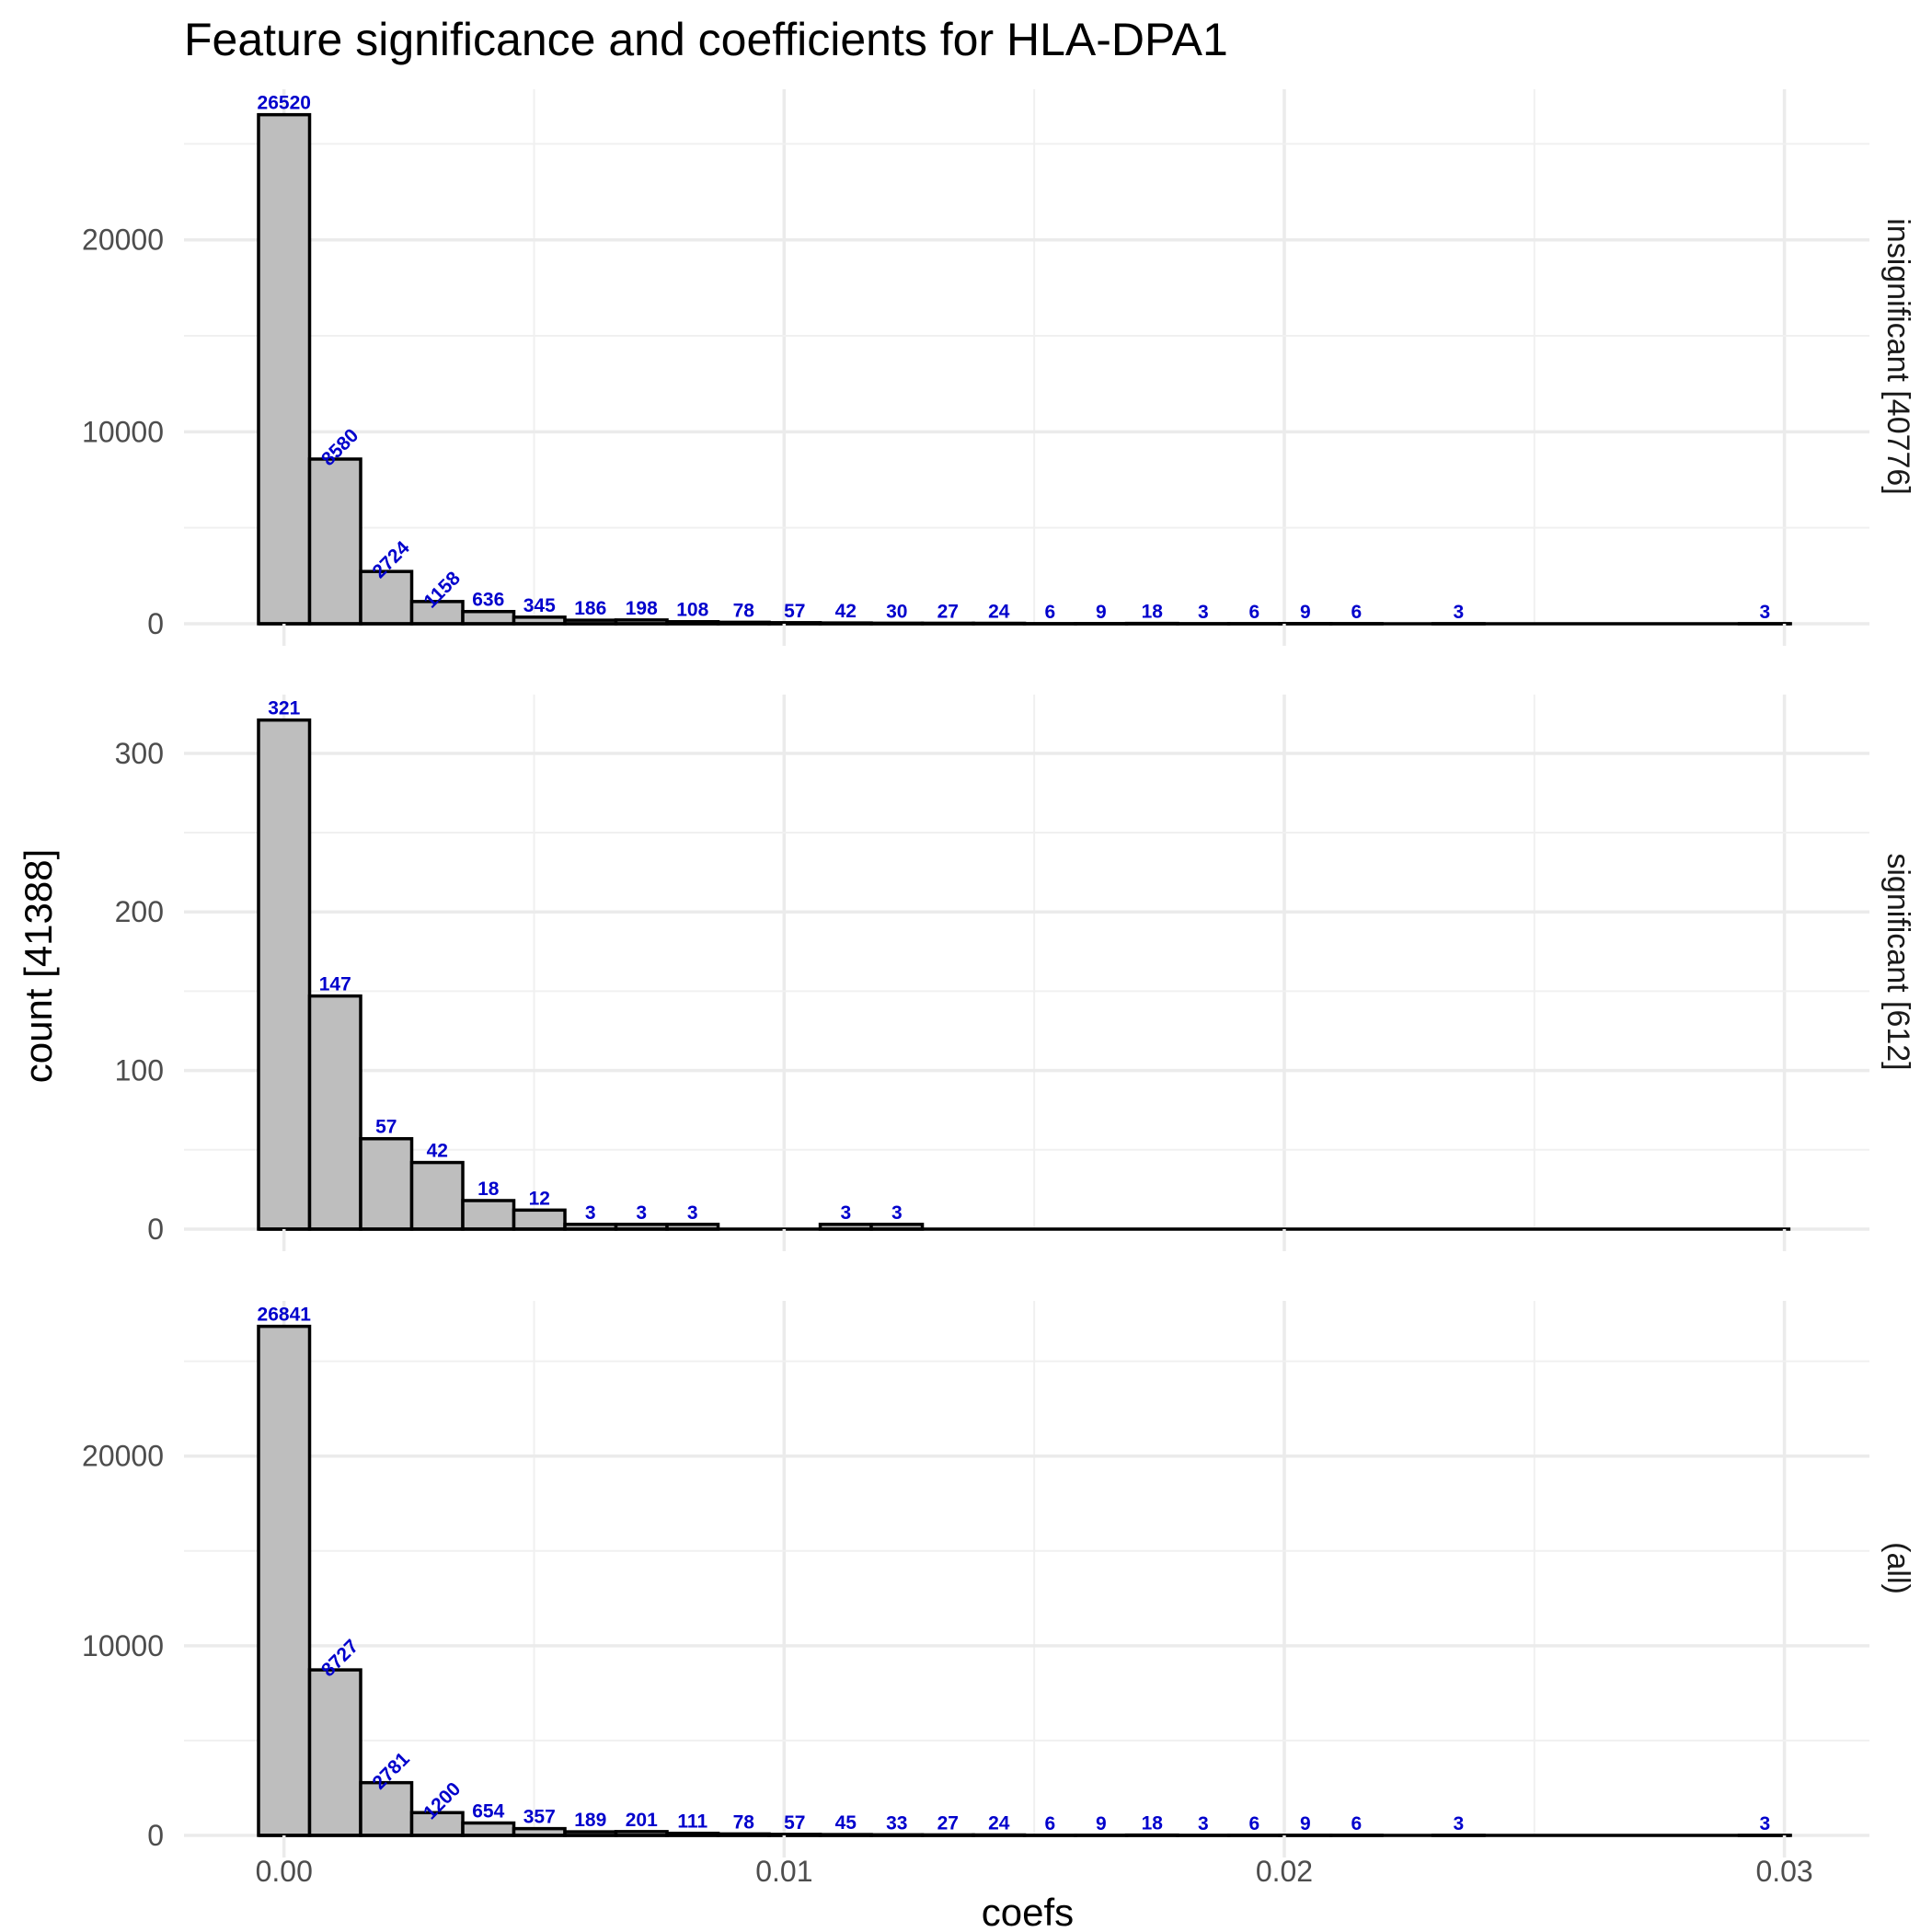  I want to click on bar-labels: 321 147 57 42 18 12 3 3 3 3 3, so click(585, 961).